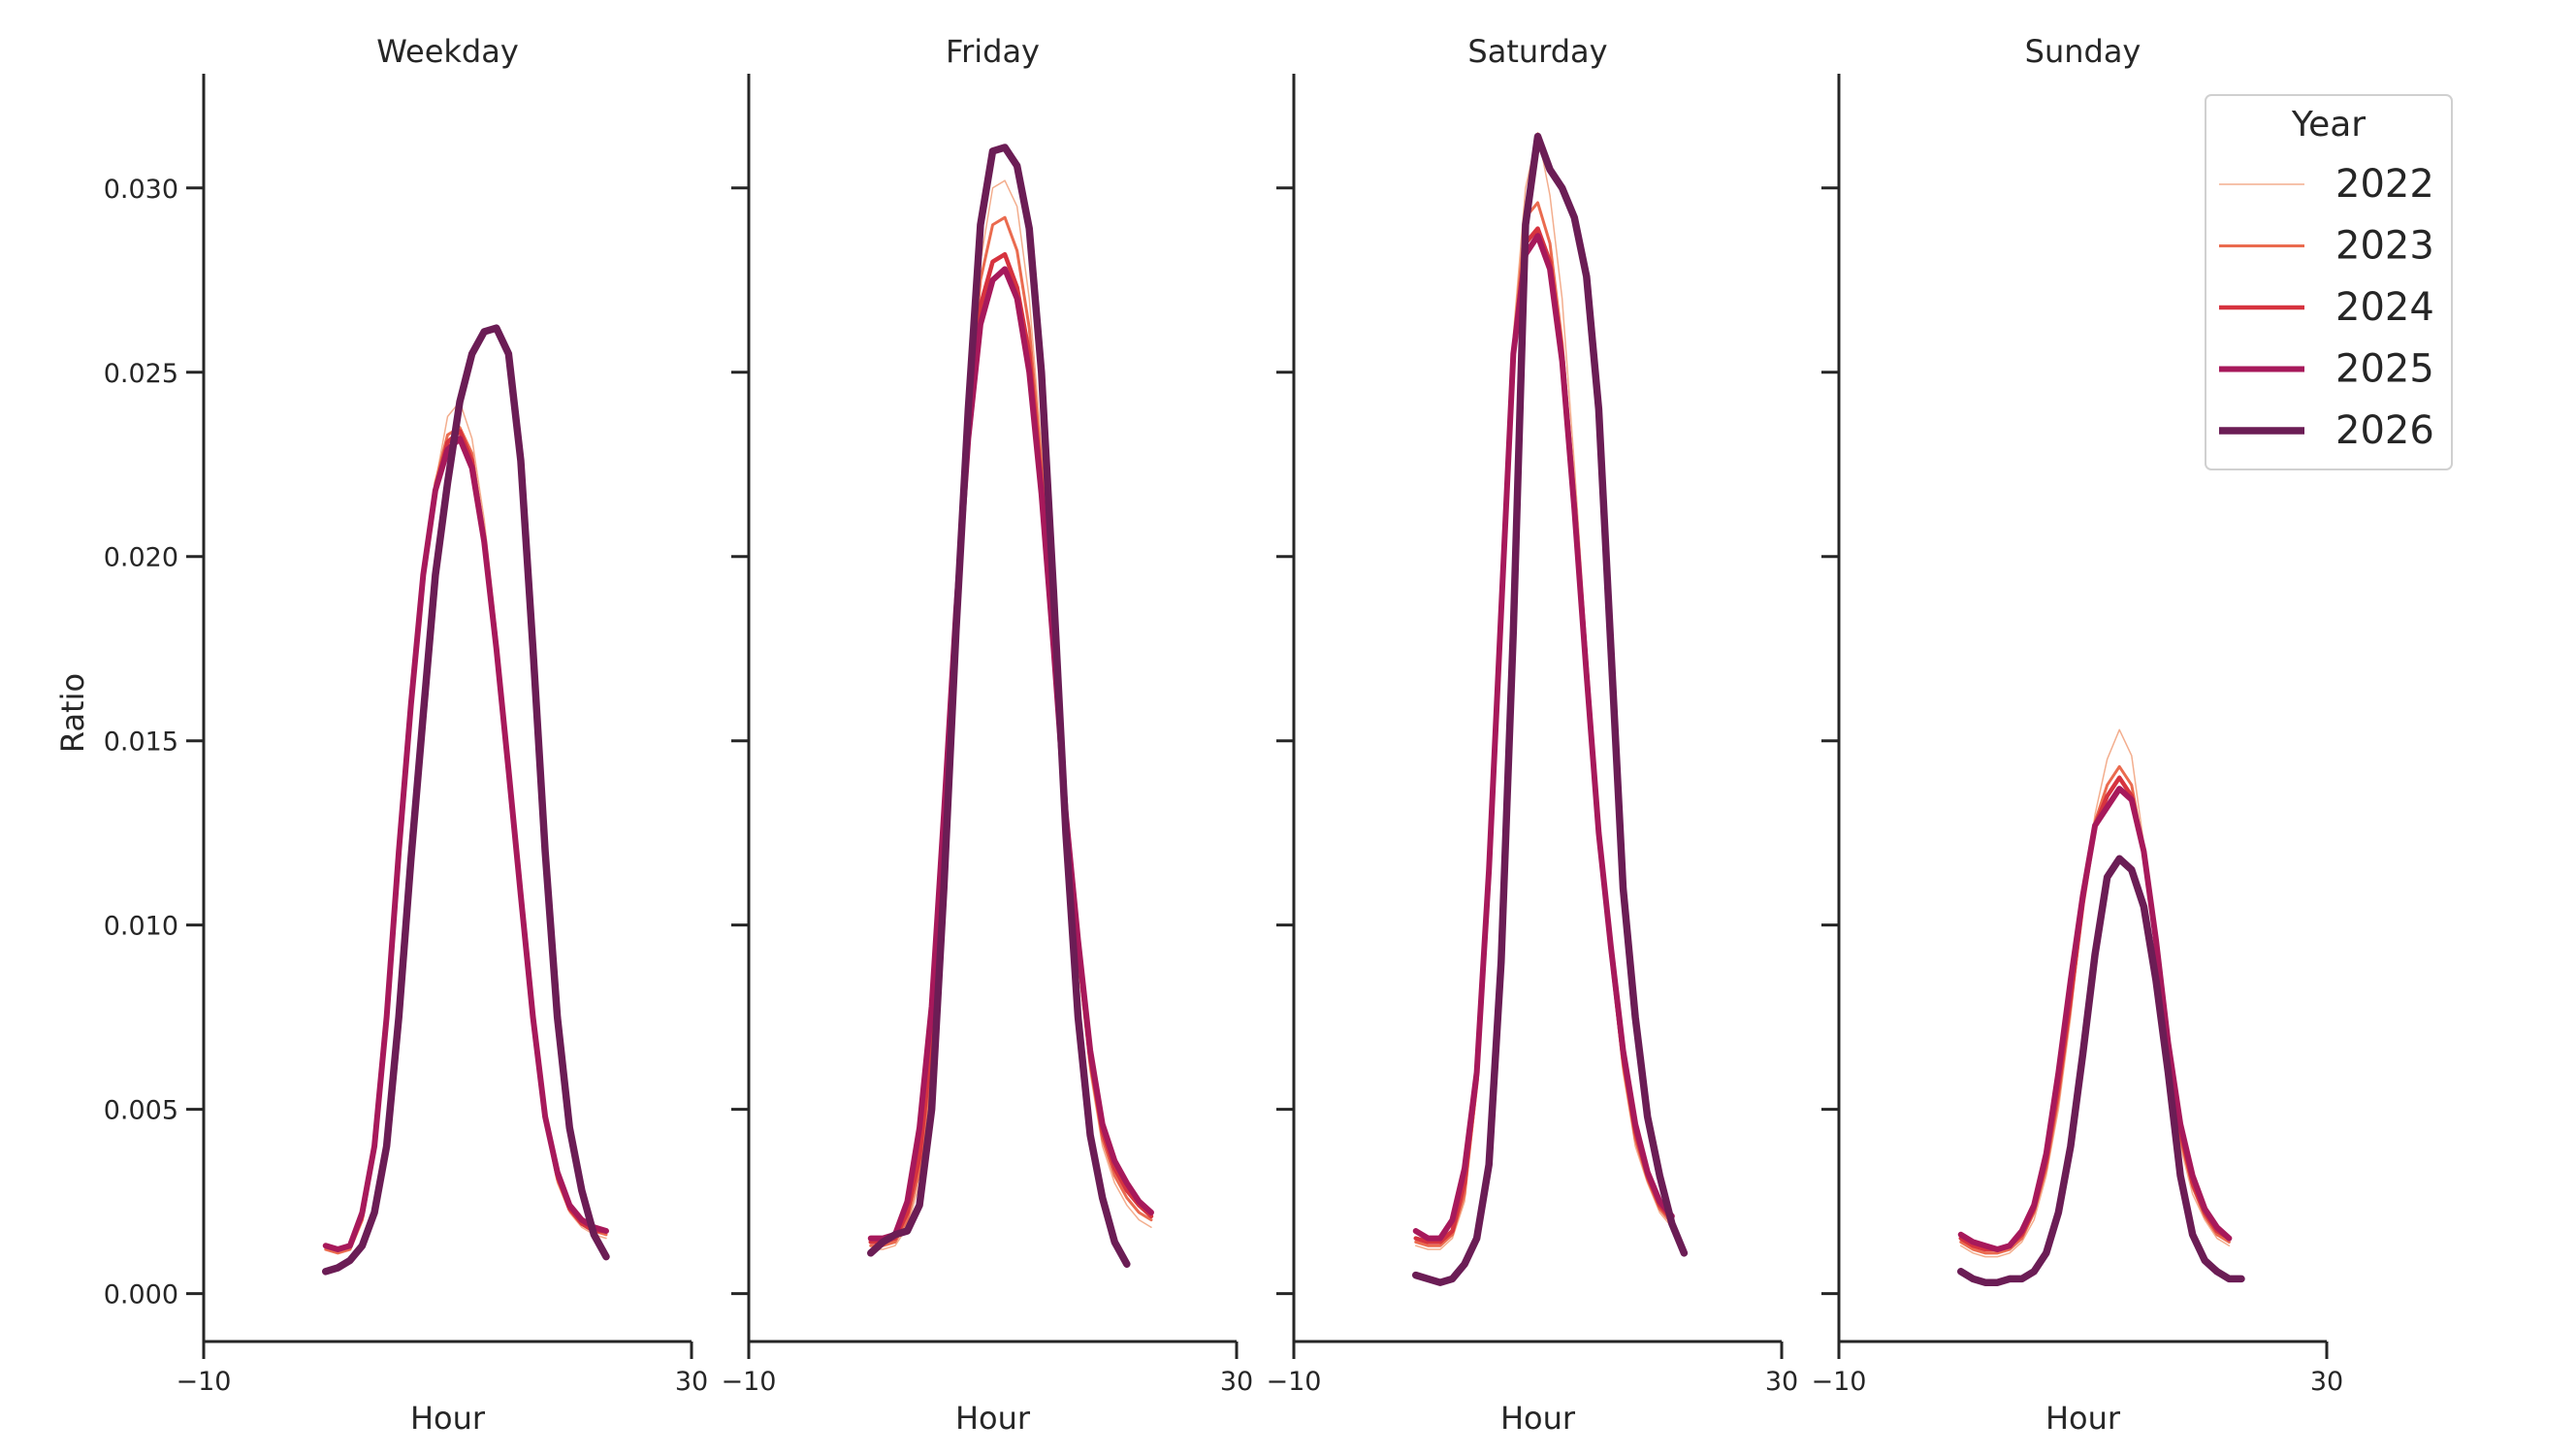  What do you see at coordinates (141, 1295) in the screenshot?
I see `y-tick-label: 0.000` at bounding box center [141, 1295].